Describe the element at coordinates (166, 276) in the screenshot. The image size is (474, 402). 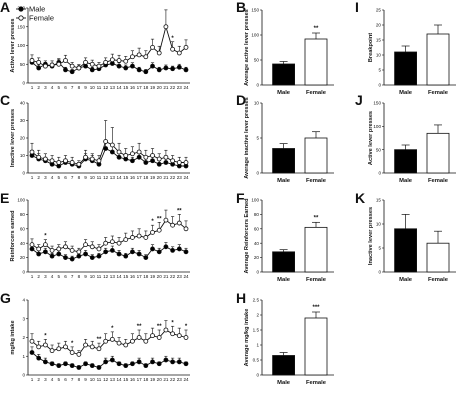
I see `x-tick-label-E: 21` at that location.